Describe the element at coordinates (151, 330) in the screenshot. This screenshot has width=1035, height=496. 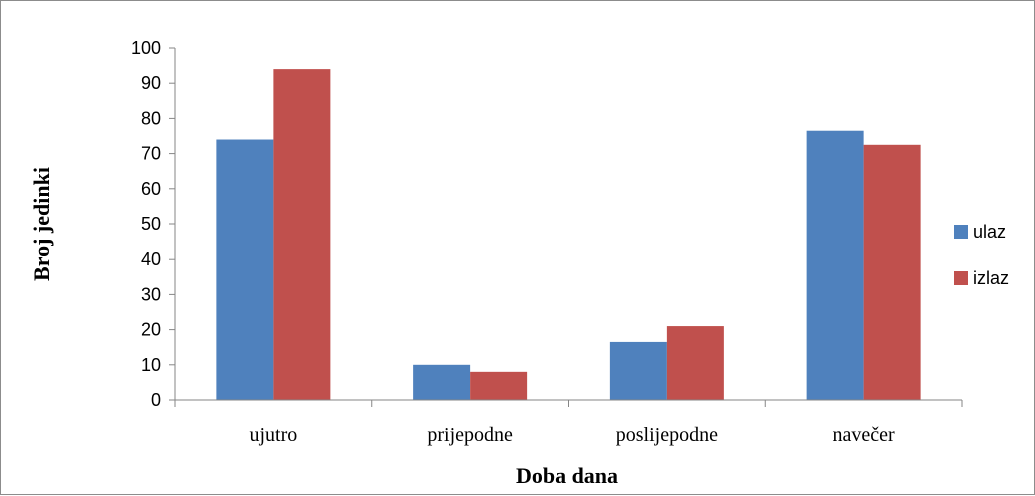
I see `y-tick-label: 20` at that location.